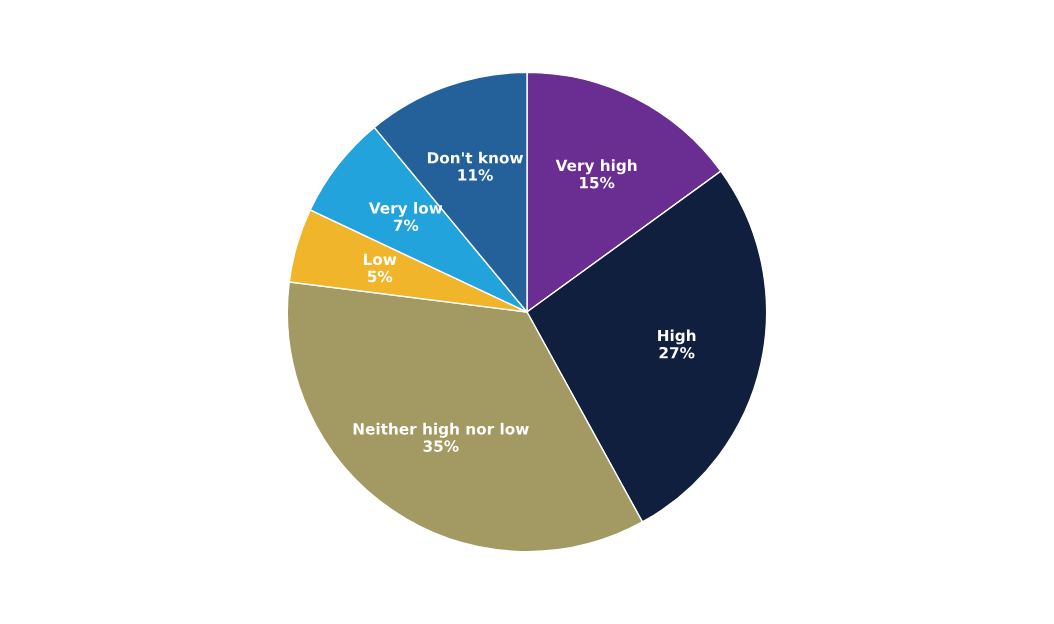 This screenshot has height=624, width=1054. What do you see at coordinates (441, 430) in the screenshot?
I see `slice-label: Neither high nor low` at bounding box center [441, 430].